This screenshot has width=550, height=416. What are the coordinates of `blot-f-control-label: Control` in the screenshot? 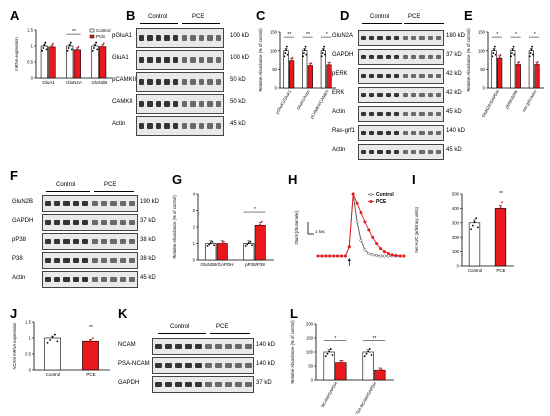 It's located at (66, 185).